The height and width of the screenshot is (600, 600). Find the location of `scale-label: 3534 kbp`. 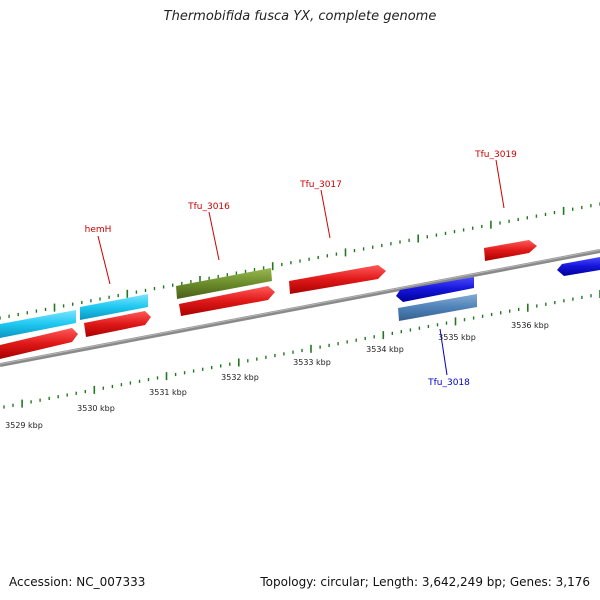

scale-label: 3534 kbp is located at coordinates (385, 349).